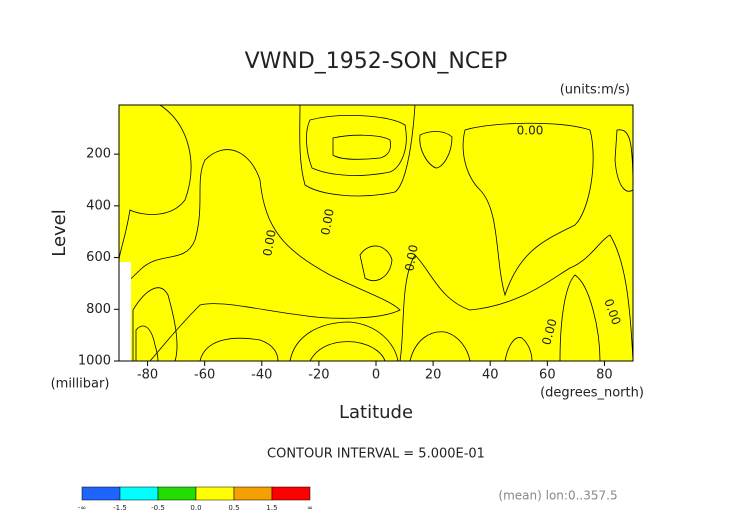 Image resolution: width=752 pixels, height=532 pixels. I want to click on colorbar-label: -1.5, so click(120, 508).